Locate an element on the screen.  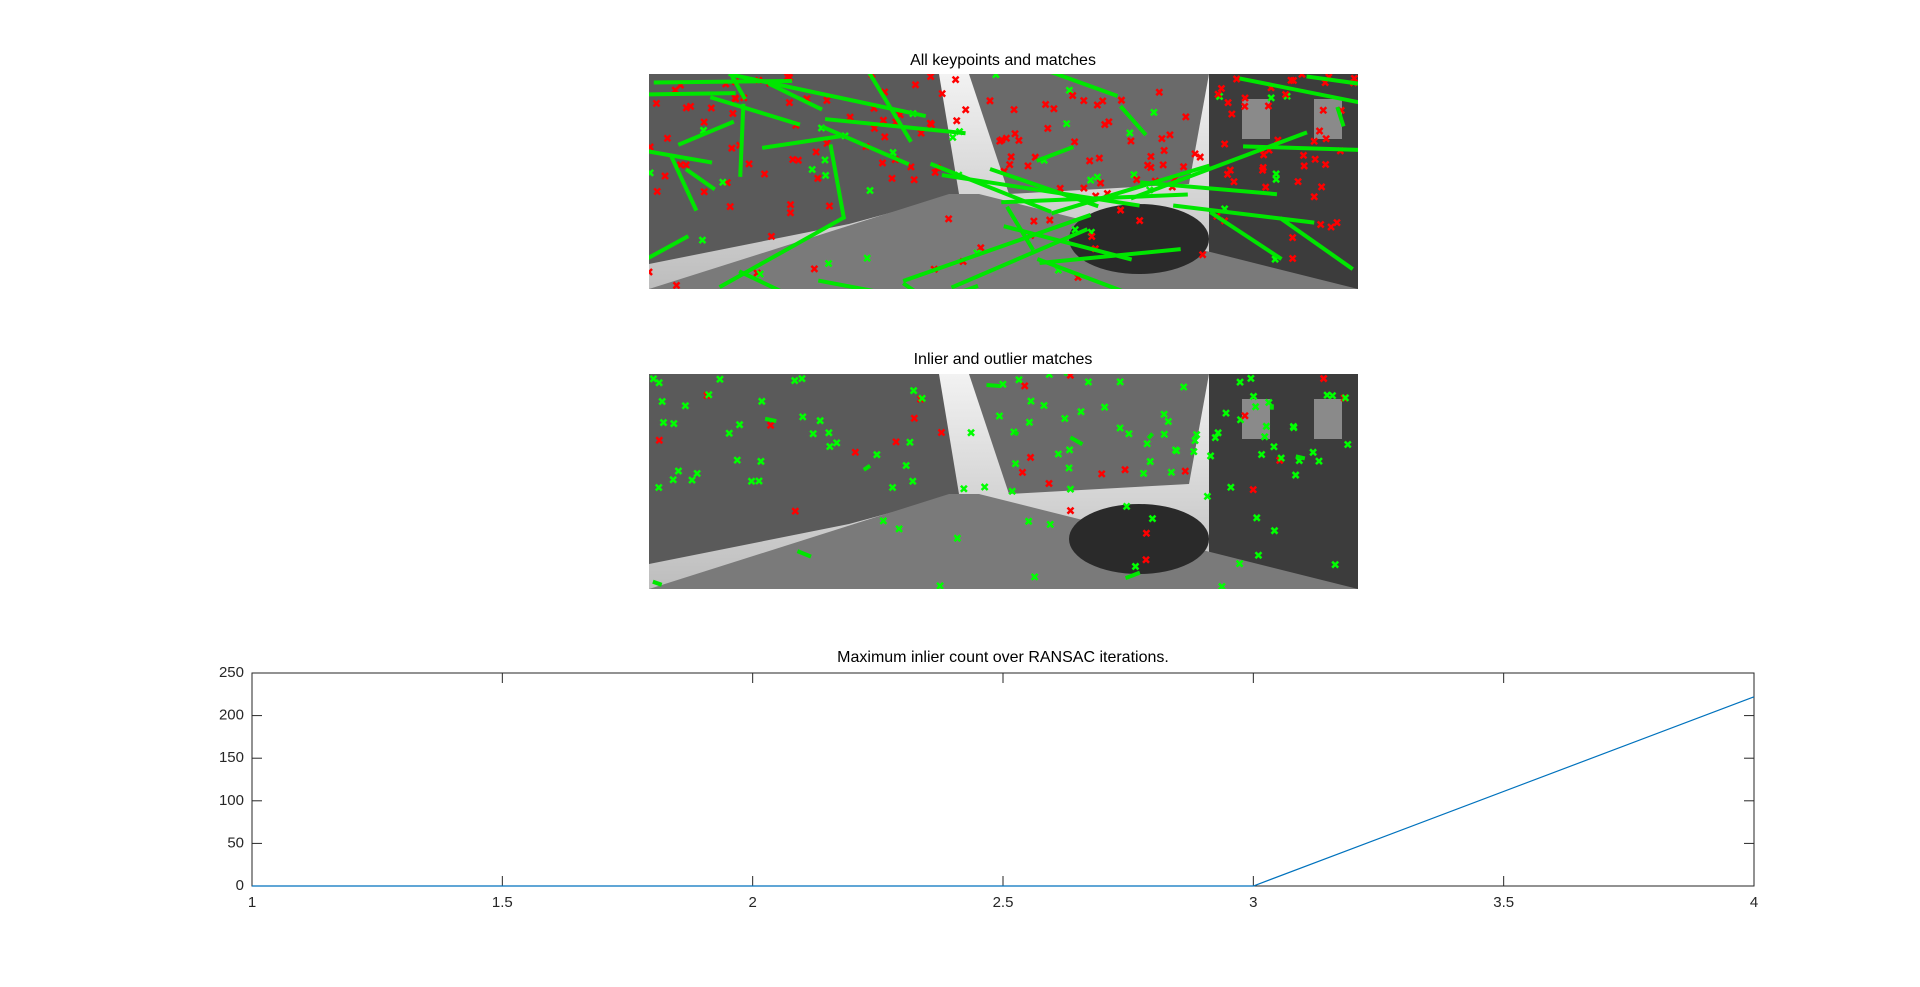
x-tick-label: 3 is located at coordinates (1253, 902).